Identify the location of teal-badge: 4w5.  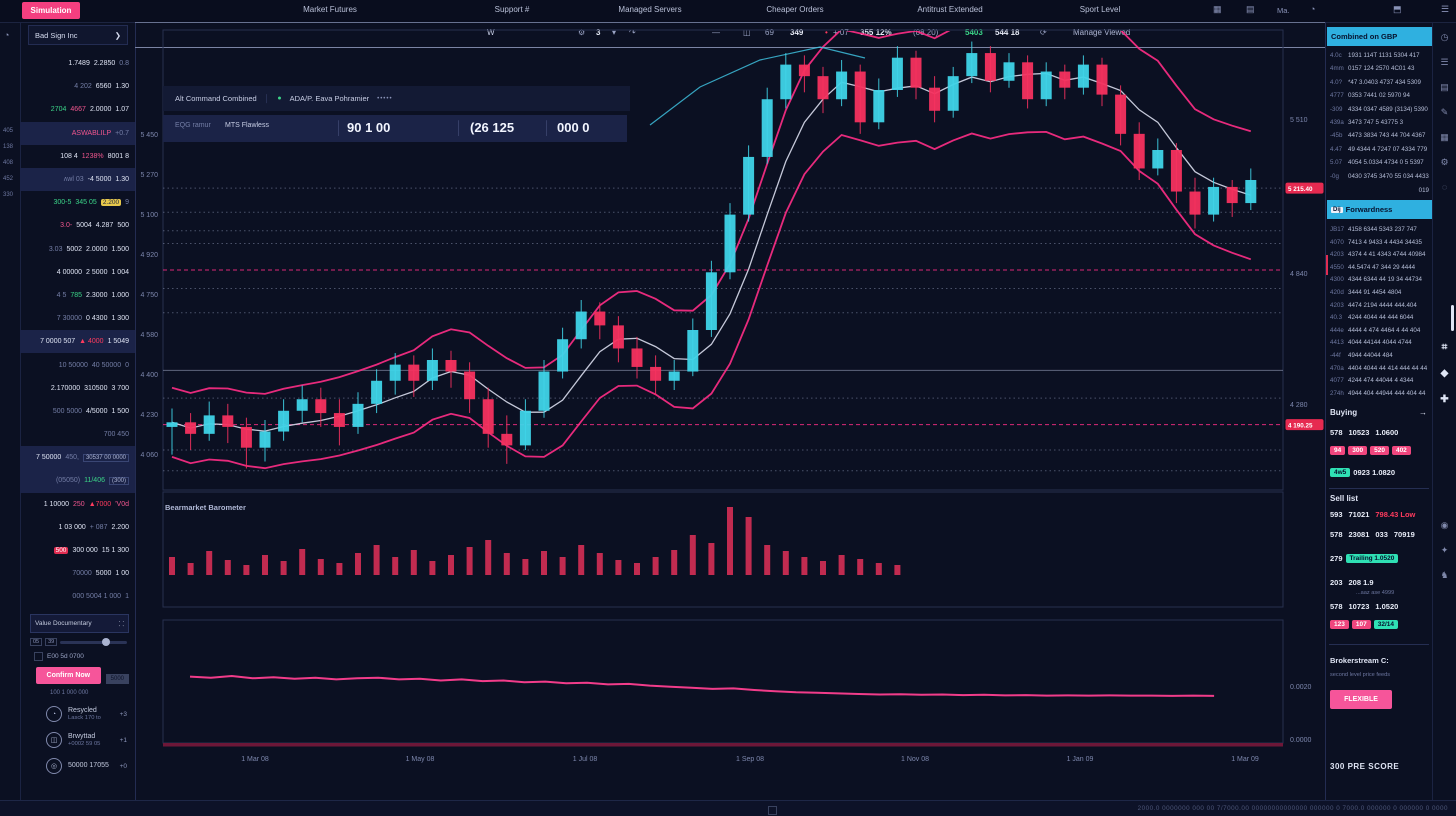
(1340, 472).